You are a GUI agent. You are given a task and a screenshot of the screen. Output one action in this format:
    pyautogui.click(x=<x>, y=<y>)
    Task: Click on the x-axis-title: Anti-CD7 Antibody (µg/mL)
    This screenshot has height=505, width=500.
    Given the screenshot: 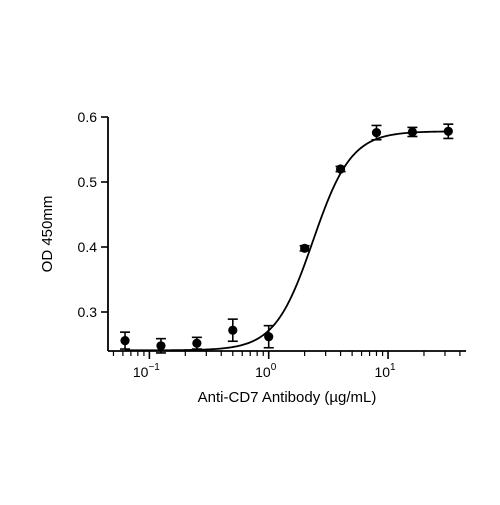 What is the action you would take?
    pyautogui.click(x=287, y=397)
    